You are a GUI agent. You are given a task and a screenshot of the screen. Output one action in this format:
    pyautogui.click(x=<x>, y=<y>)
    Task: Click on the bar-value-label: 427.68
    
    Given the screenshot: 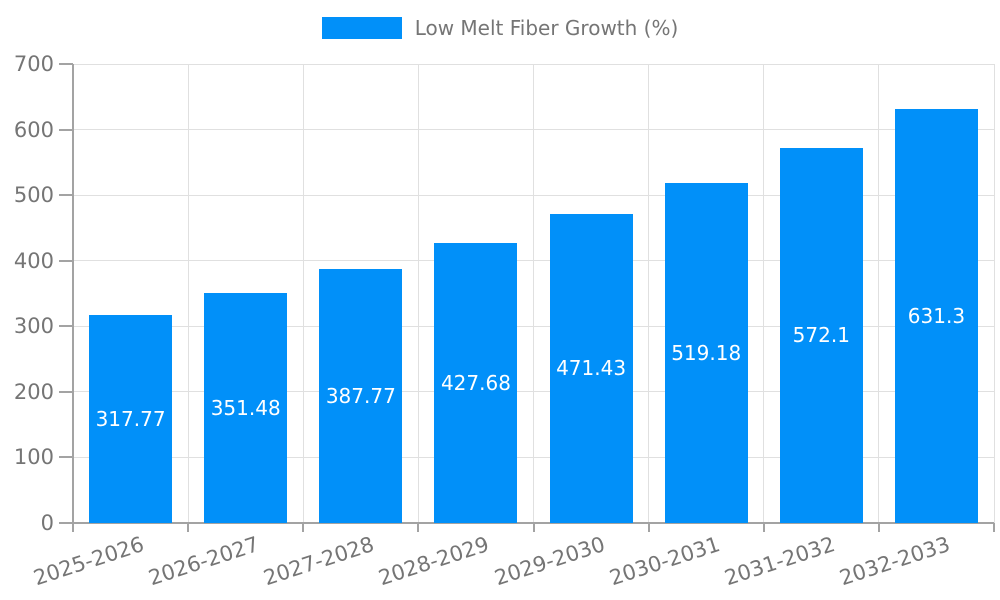 What is the action you would take?
    pyautogui.click(x=475, y=382)
    